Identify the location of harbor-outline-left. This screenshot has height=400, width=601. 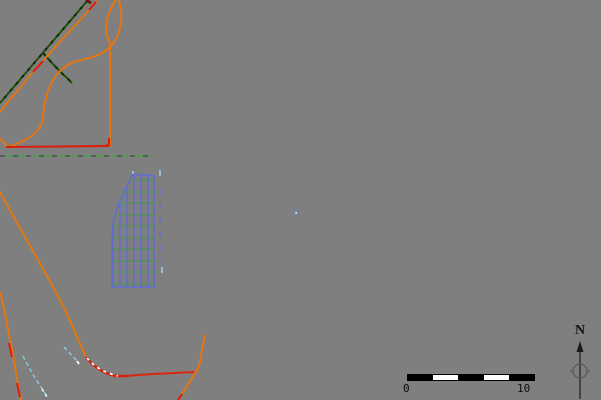
(122, 230).